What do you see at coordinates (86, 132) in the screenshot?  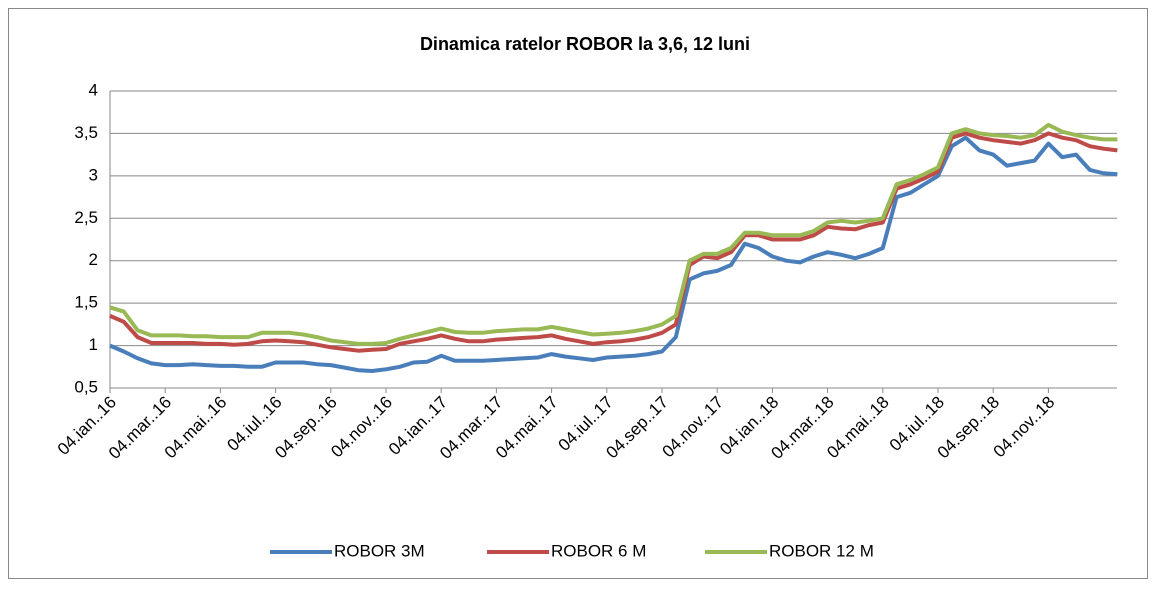 I see `y-tick-label: 3,5` at bounding box center [86, 132].